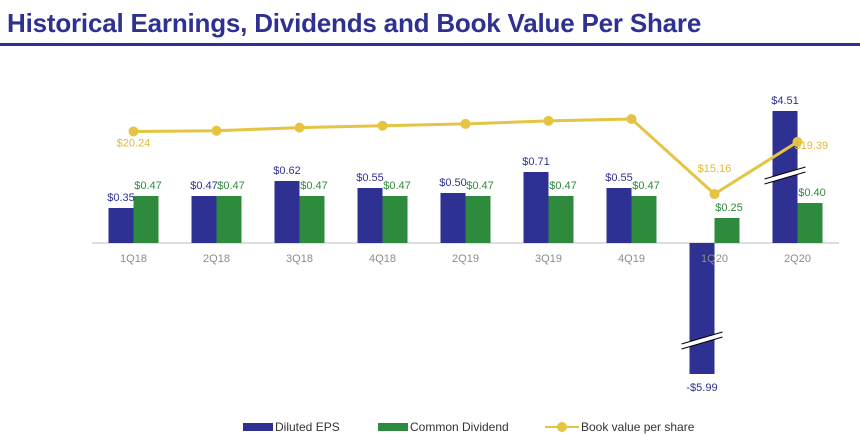  What do you see at coordinates (478, 219) in the screenshot?
I see `bar-common-dividend-2q19` at bounding box center [478, 219].